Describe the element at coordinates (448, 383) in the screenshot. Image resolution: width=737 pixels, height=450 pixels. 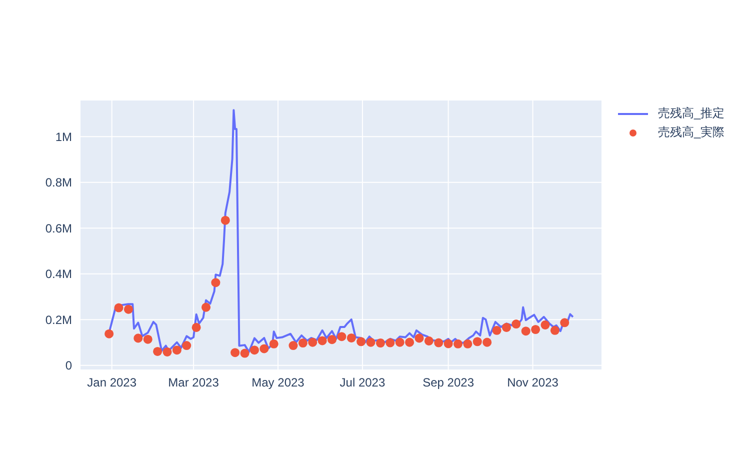
I see `x-tick-label: Sep 2023` at that location.